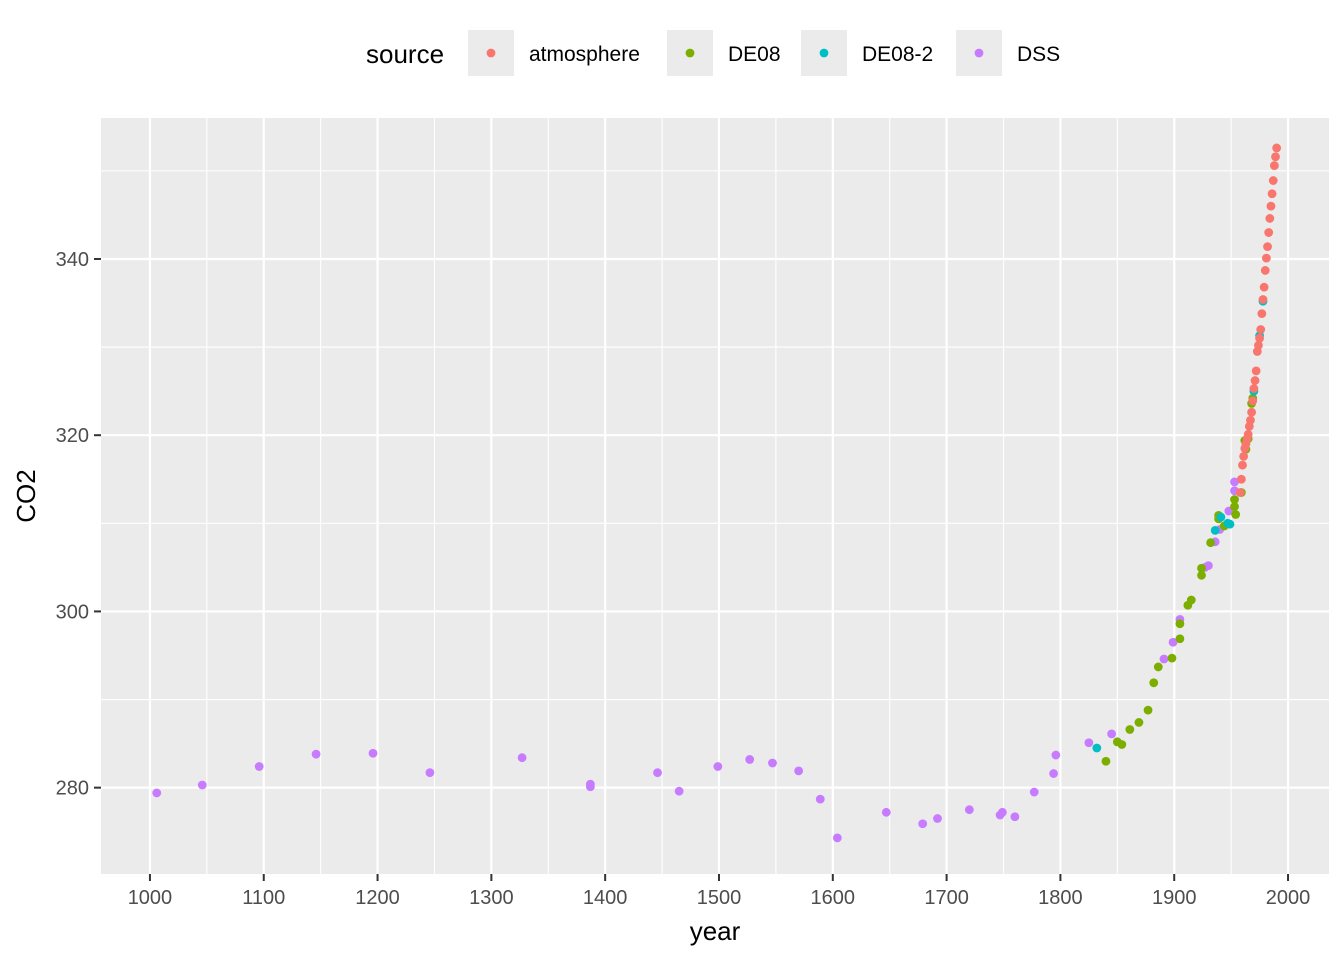 The height and width of the screenshot is (960, 1344). I want to click on y-axis: 280 300 320 340, so click(78, 524).